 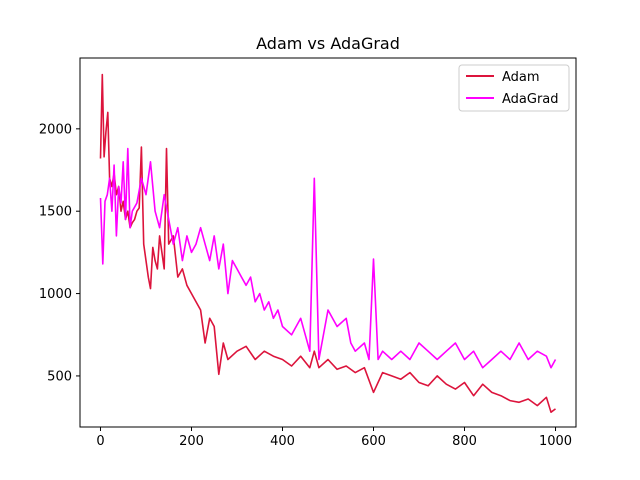 What do you see at coordinates (514, 88) in the screenshot?
I see `legend: Adam AdaGrad` at bounding box center [514, 88].